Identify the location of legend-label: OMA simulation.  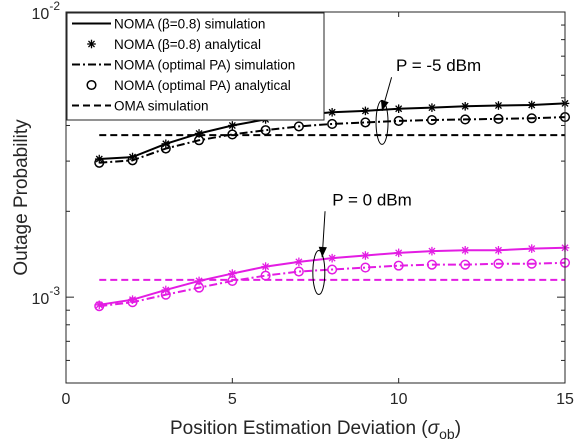
(161, 105).